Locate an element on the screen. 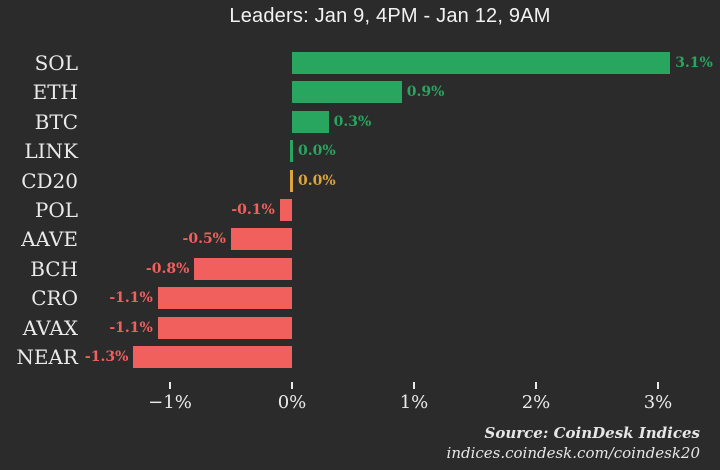  value-label: -0.1% is located at coordinates (253, 210).